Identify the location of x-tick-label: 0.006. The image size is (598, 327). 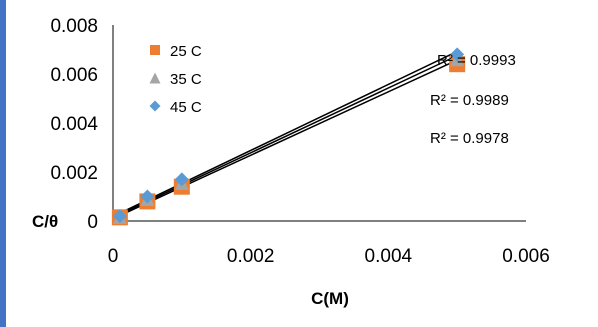
(526, 256).